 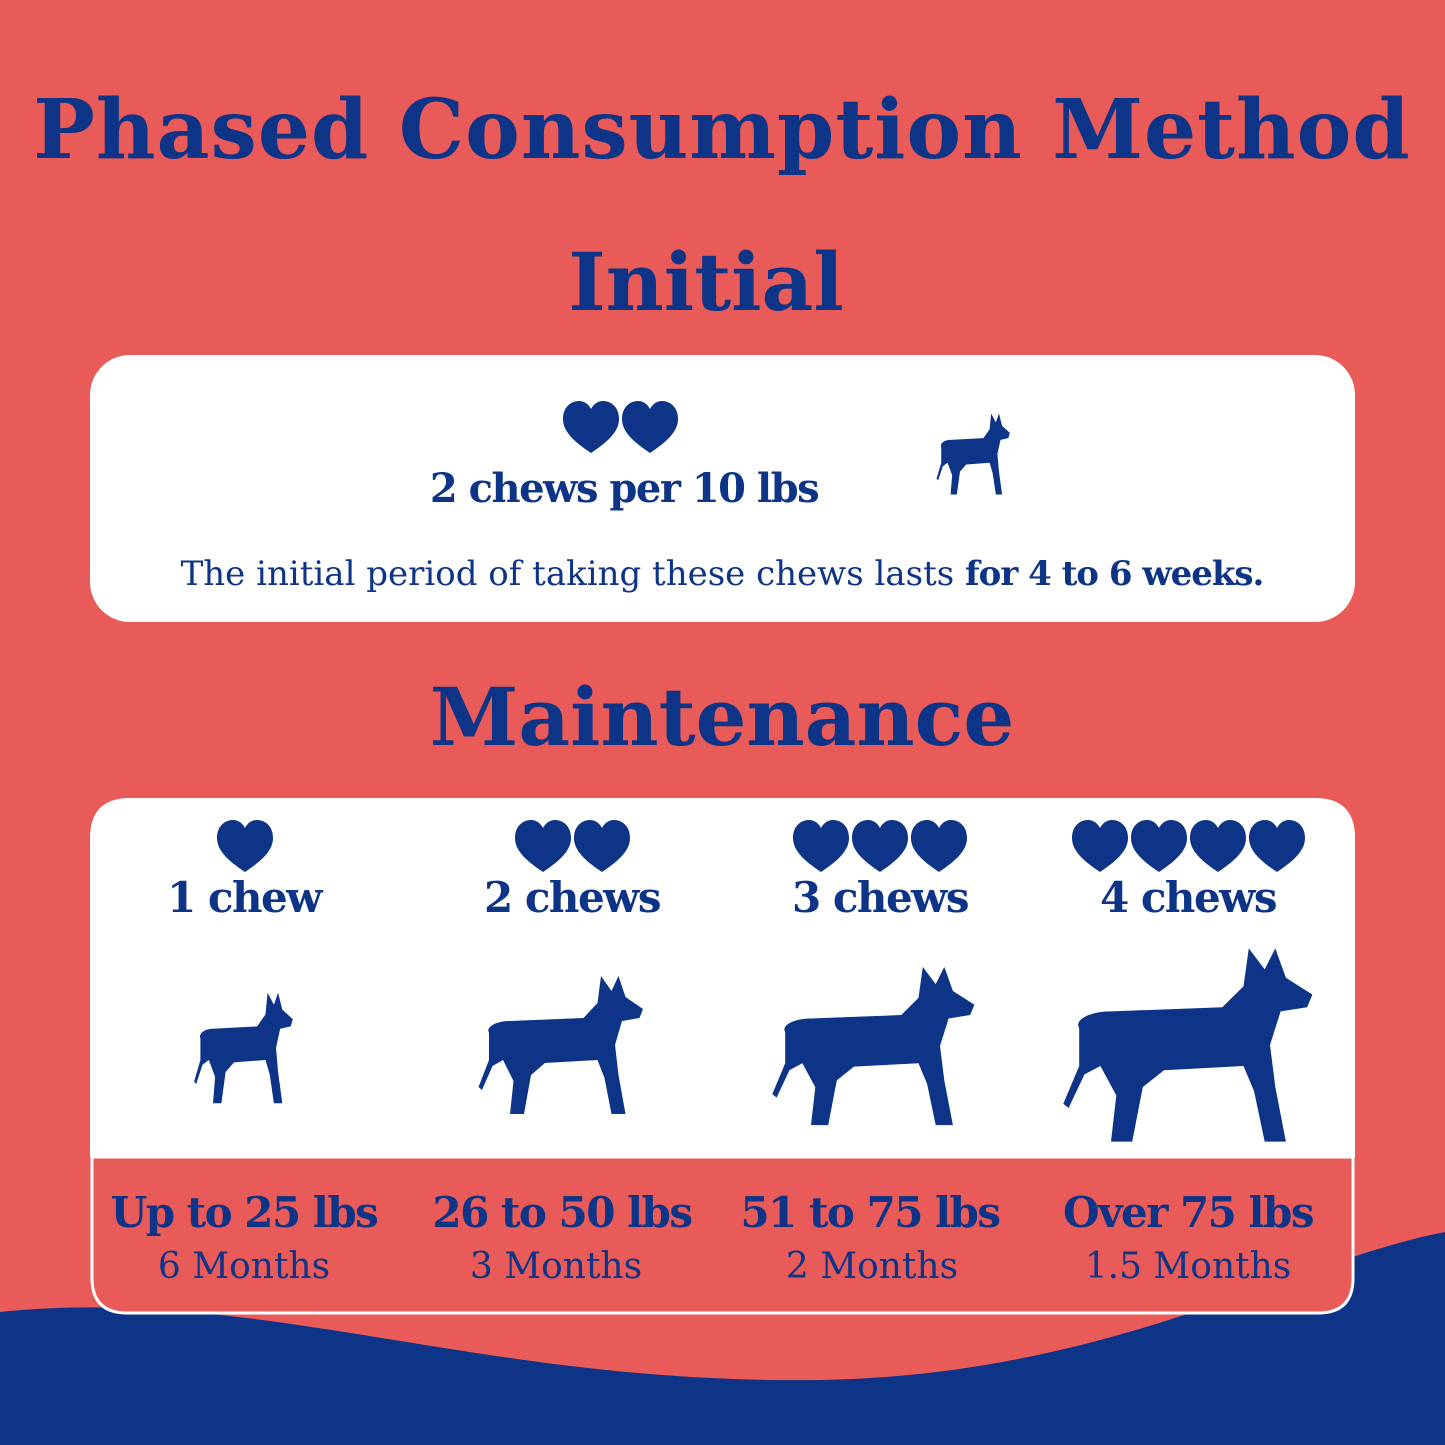 What do you see at coordinates (1114, 574) in the screenshot?
I see `note-bold: for 4 to 6 weeks.` at bounding box center [1114, 574].